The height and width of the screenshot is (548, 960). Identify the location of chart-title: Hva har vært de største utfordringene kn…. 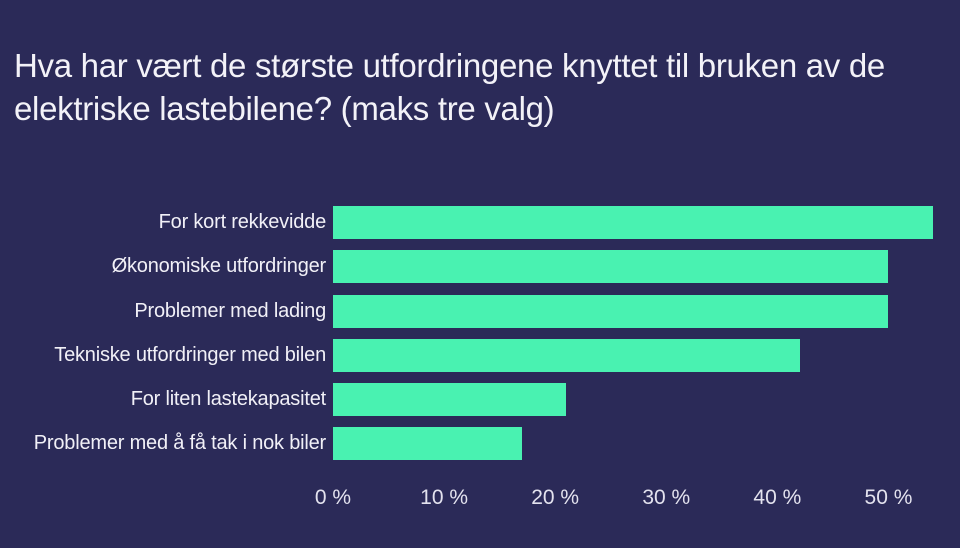
(449, 87).